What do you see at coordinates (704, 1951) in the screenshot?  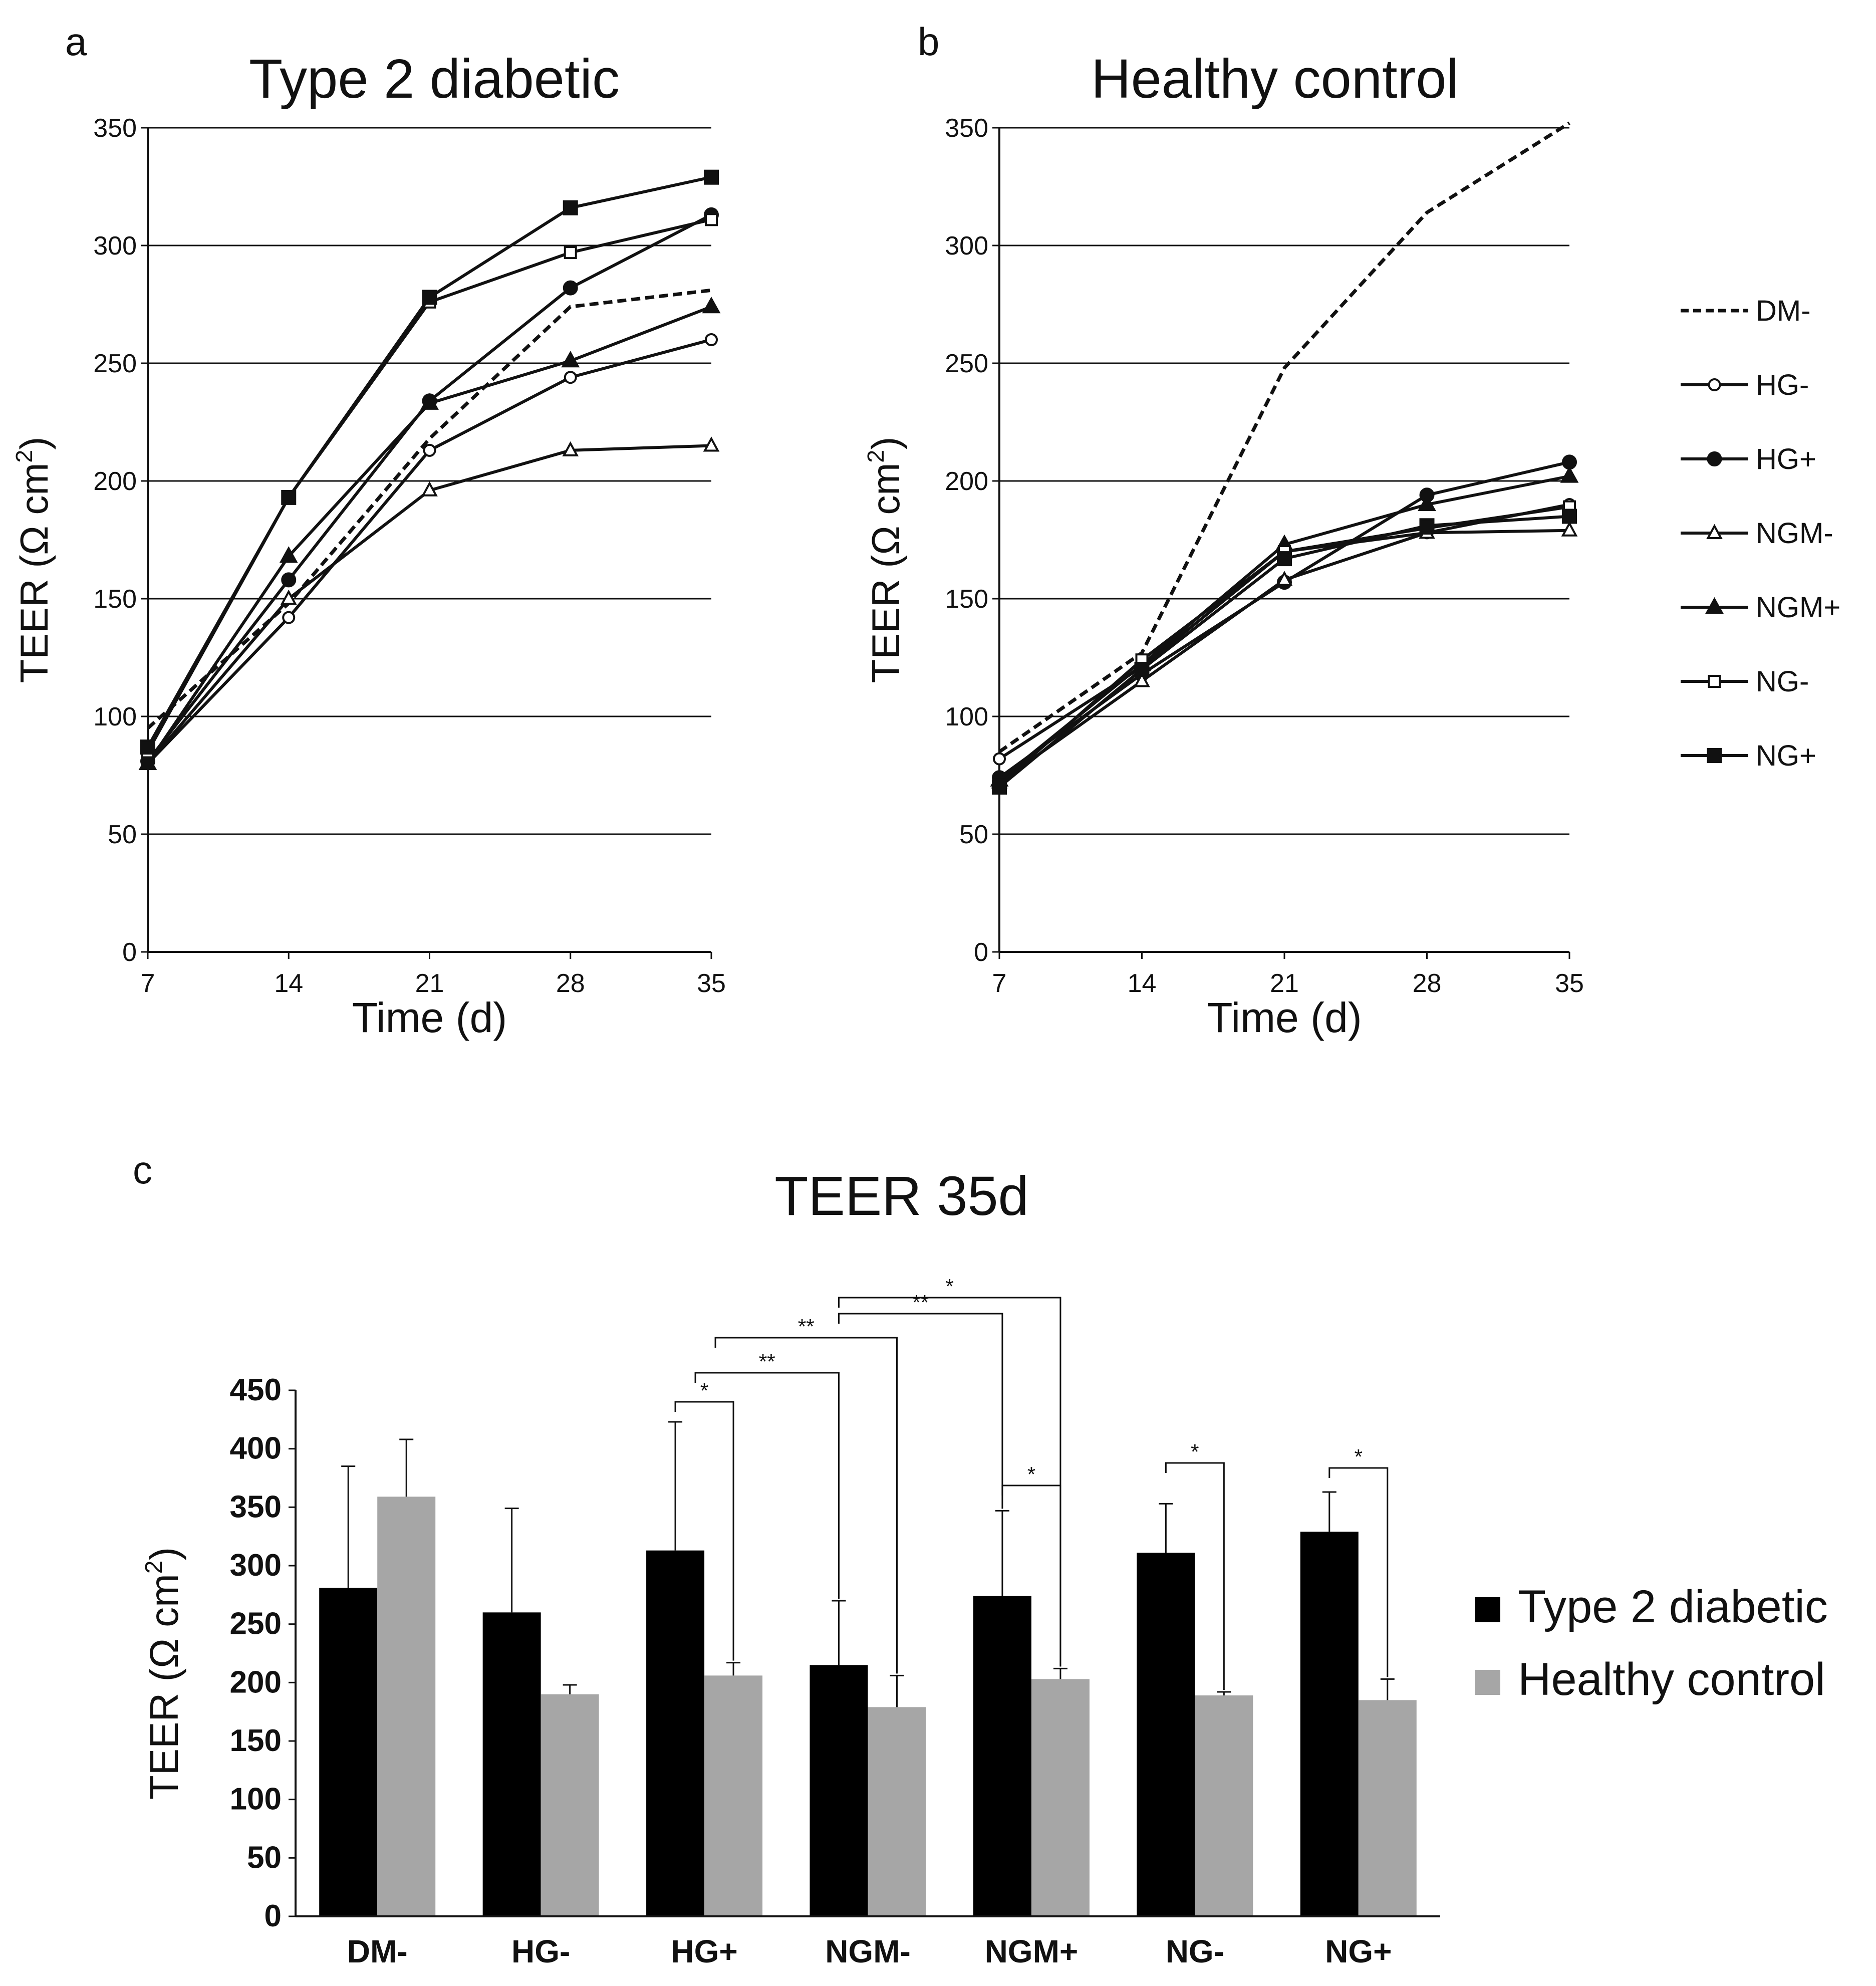 I see `panel-c-x-tick-label-hgplus: HG+` at bounding box center [704, 1951].